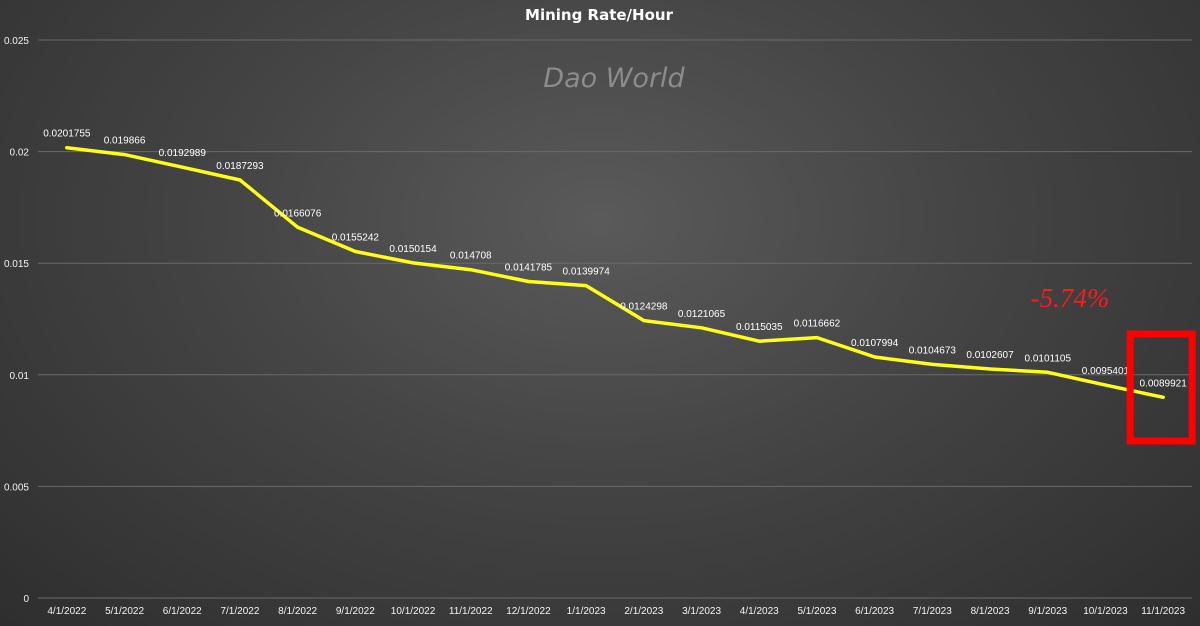  What do you see at coordinates (16, 264) in the screenshot?
I see `y-tick-label: 0.015` at bounding box center [16, 264].